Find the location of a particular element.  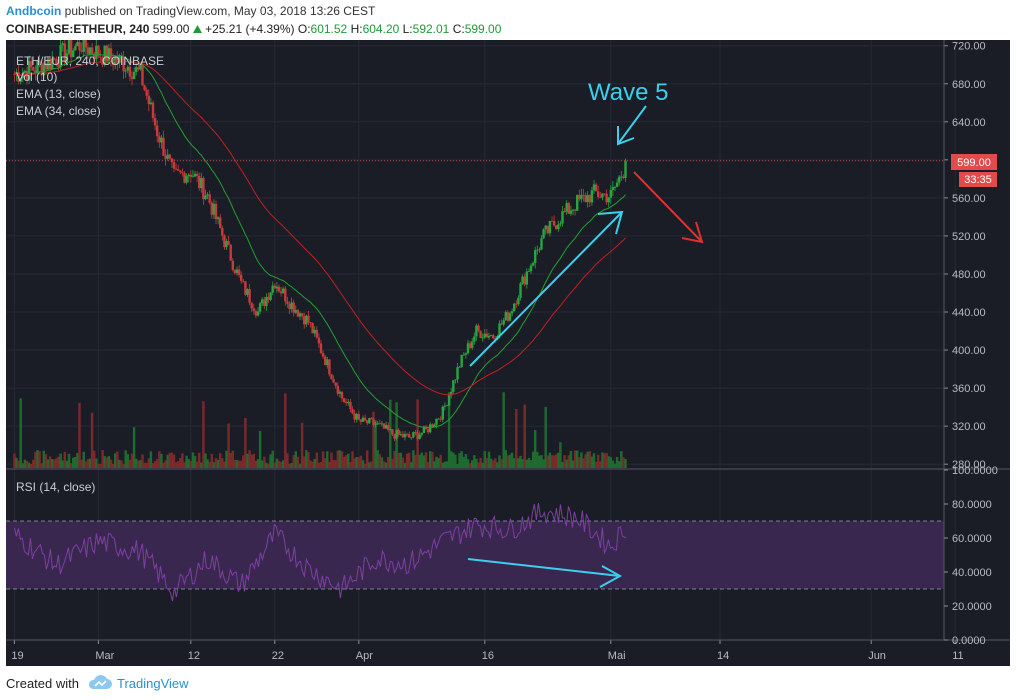

time-tick-label: 12 is located at coordinates (194, 656).